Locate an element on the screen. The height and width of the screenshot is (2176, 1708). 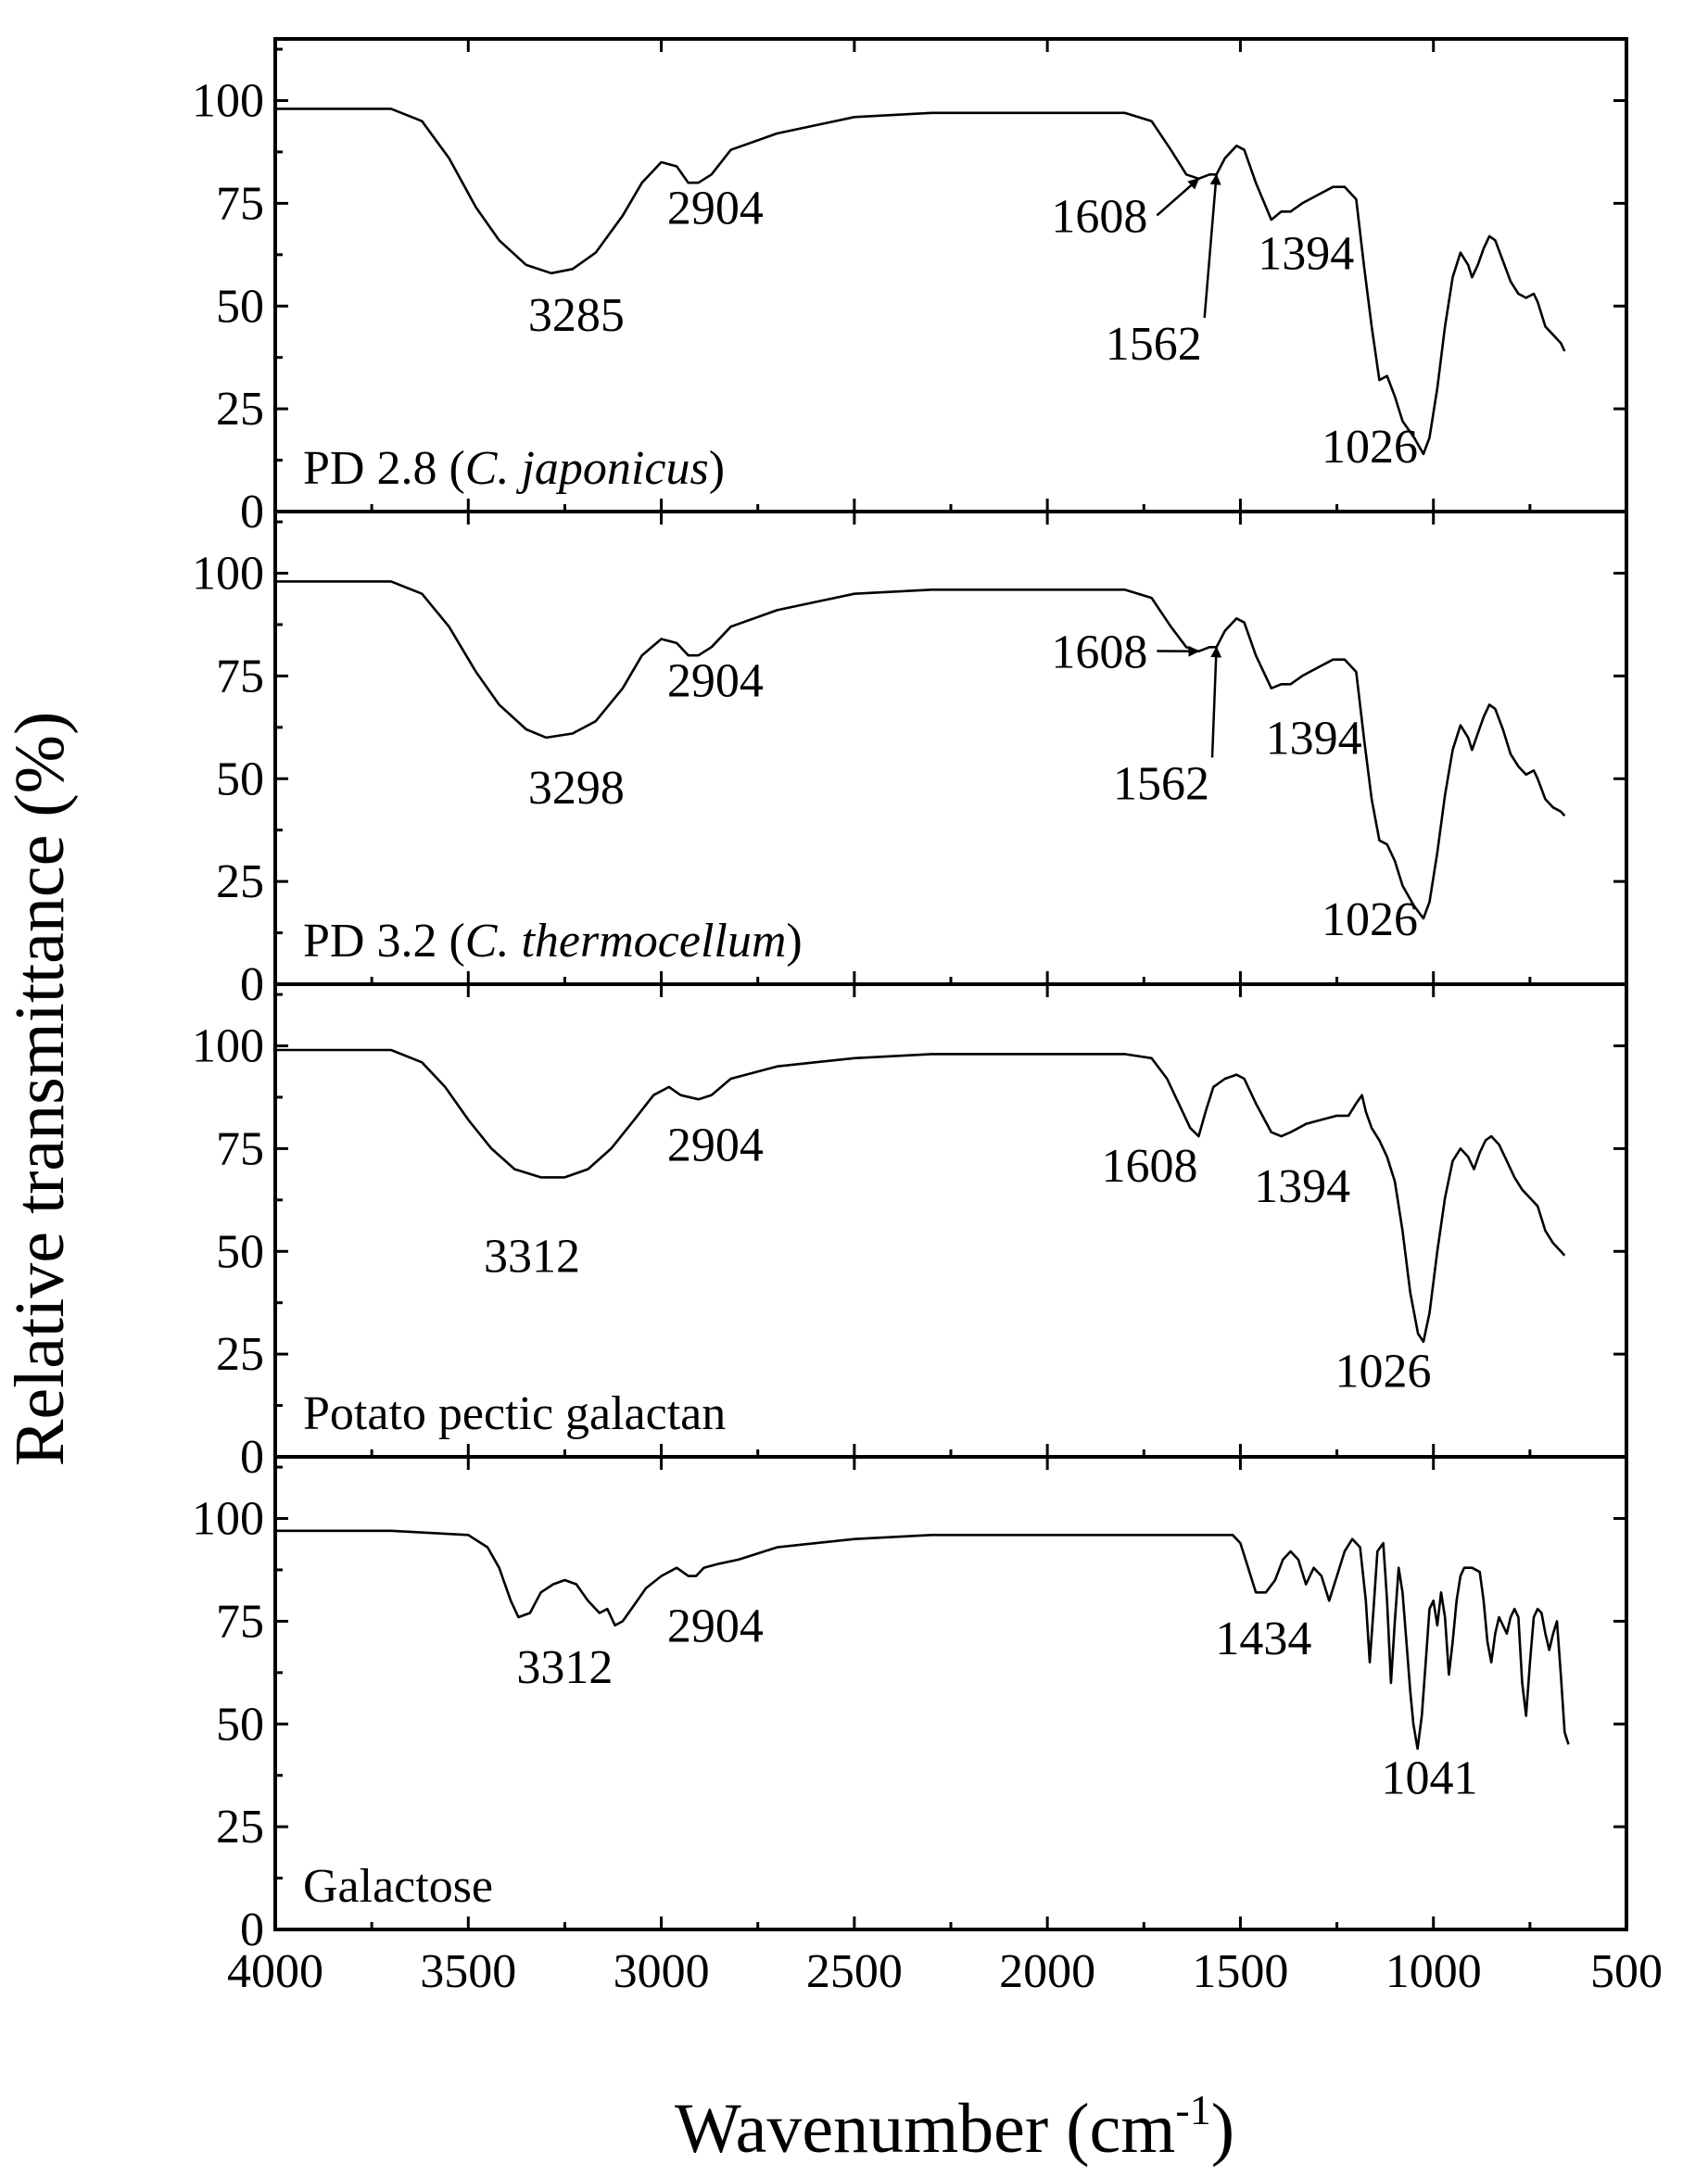
x-tick-label: 500 is located at coordinates (1626, 1972).